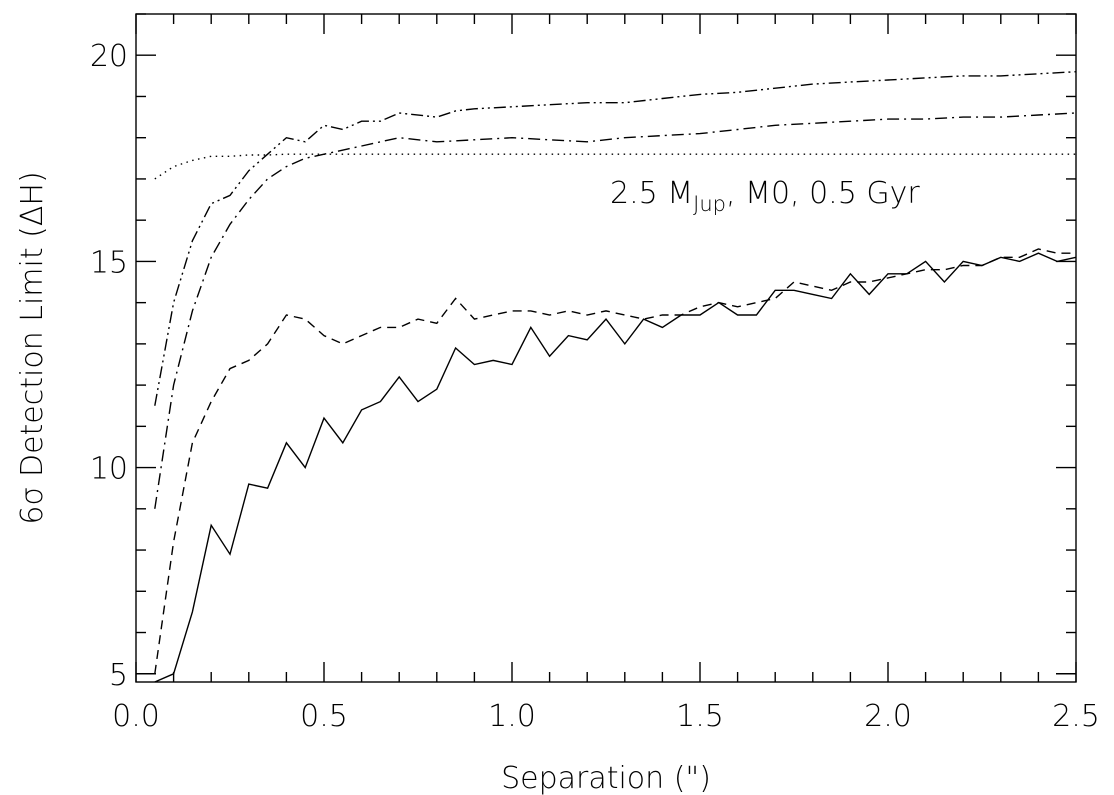 The width and height of the screenshot is (1114, 795). I want to click on y-tick-label: 5, so click(118, 675).